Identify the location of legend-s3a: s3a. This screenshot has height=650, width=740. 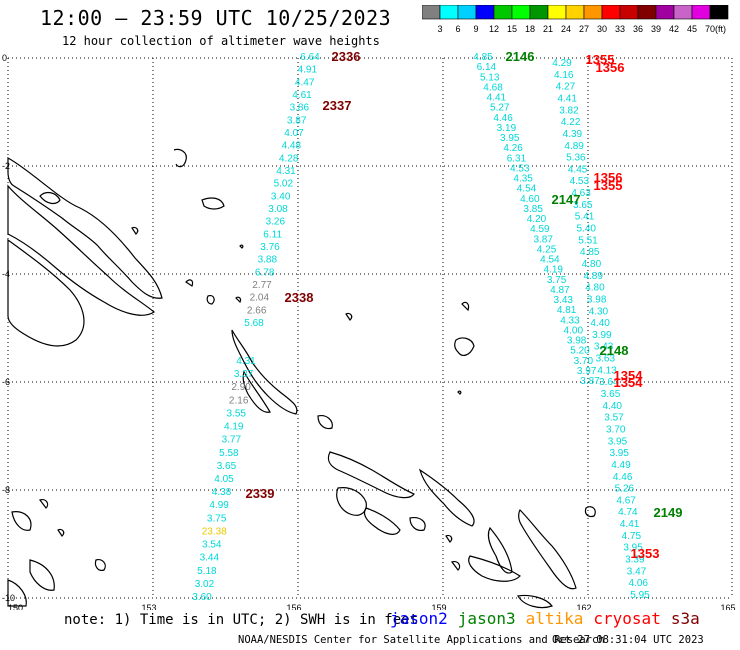
(685, 618).